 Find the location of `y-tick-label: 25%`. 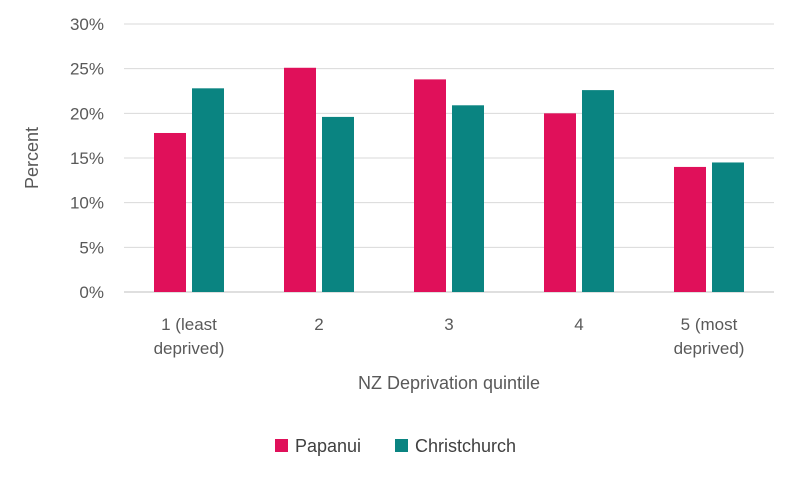

y-tick-label: 25% is located at coordinates (87, 69).